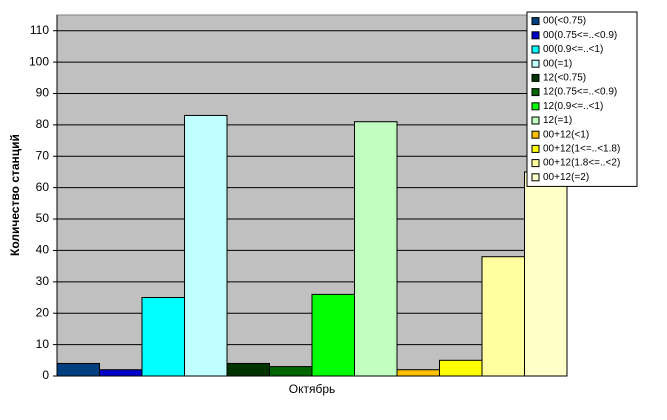 The height and width of the screenshot is (420, 667). What do you see at coordinates (43, 93) in the screenshot?
I see `y-tick-label: 90` at bounding box center [43, 93].